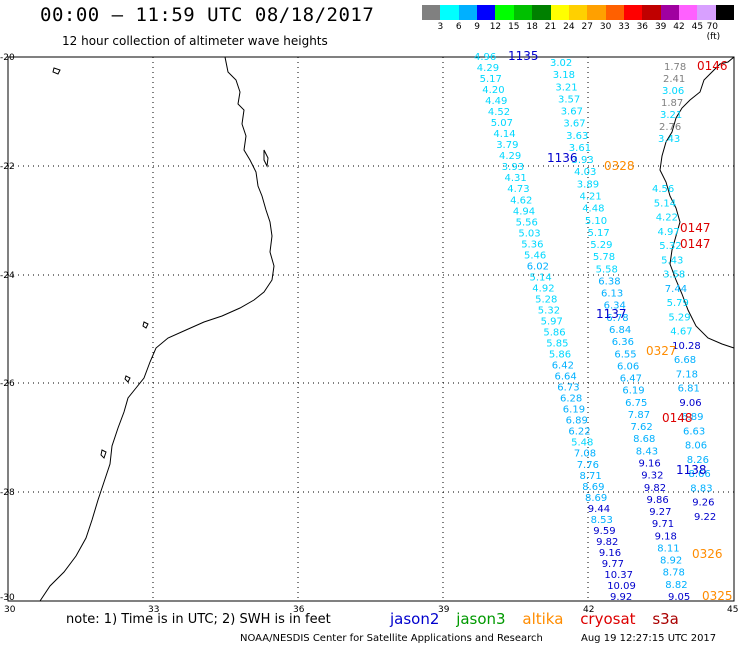 This screenshot has height=650, width=740. Describe the element at coordinates (207, 15) in the screenshot. I see `map-title: 00:00 – 11:59 UTC 08/18/2017` at that location.